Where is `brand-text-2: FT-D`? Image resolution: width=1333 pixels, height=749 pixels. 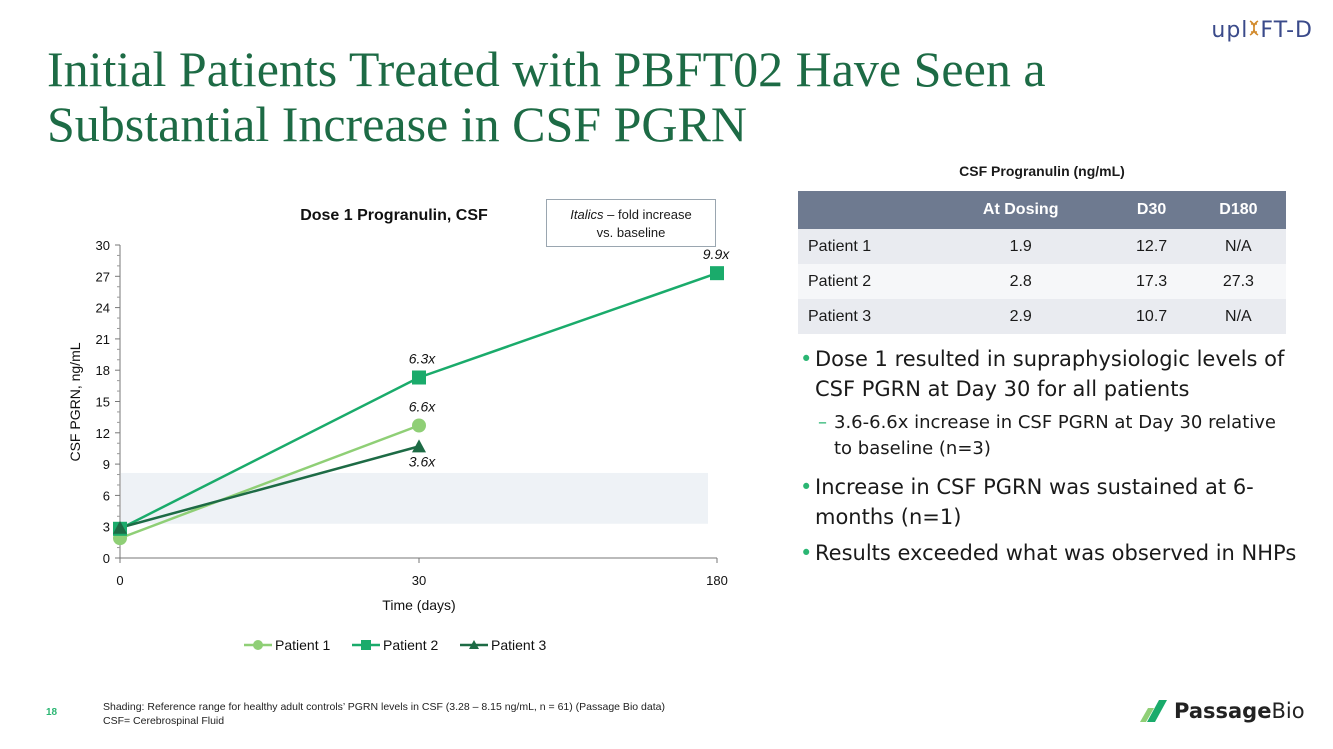 brand-text-2: FT-D is located at coordinates (1286, 30).